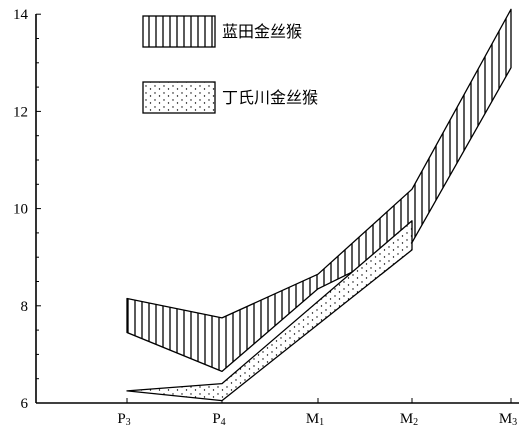  What do you see at coordinates (270, 97) in the screenshot?
I see `legend-label: 丁氏川金丝猴` at bounding box center [270, 97].